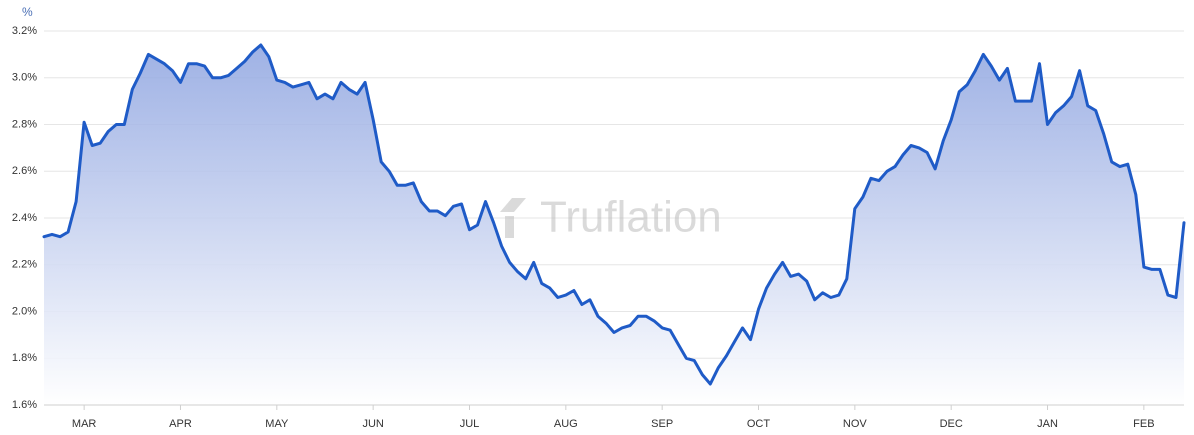 Image resolution: width=1194 pixels, height=435 pixels. What do you see at coordinates (1047, 424) in the screenshot?
I see `x-tick-label: JAN` at bounding box center [1047, 424].